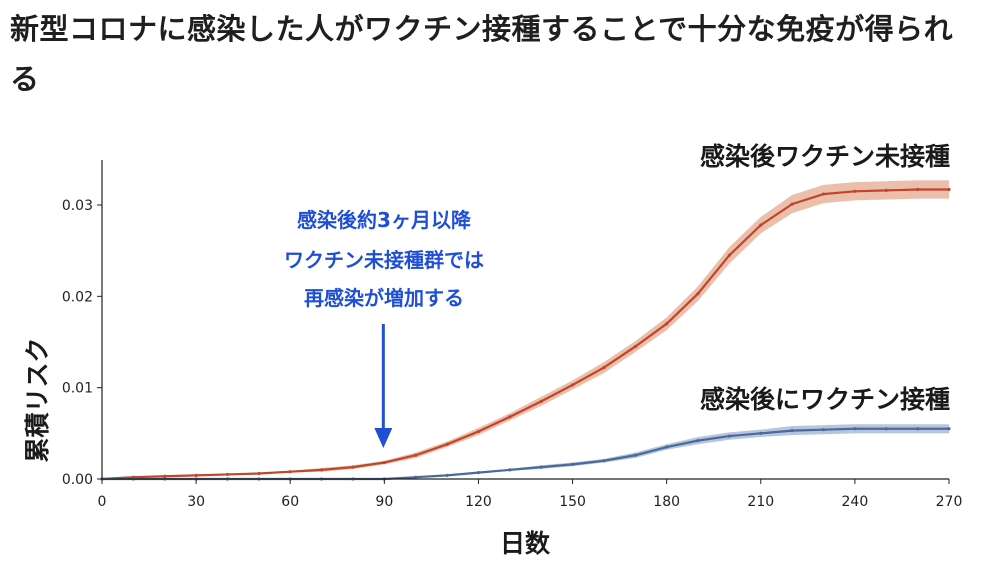 The image size is (981, 571). What do you see at coordinates (290, 502) in the screenshot?
I see `x-tick-label: 60` at bounding box center [290, 502].